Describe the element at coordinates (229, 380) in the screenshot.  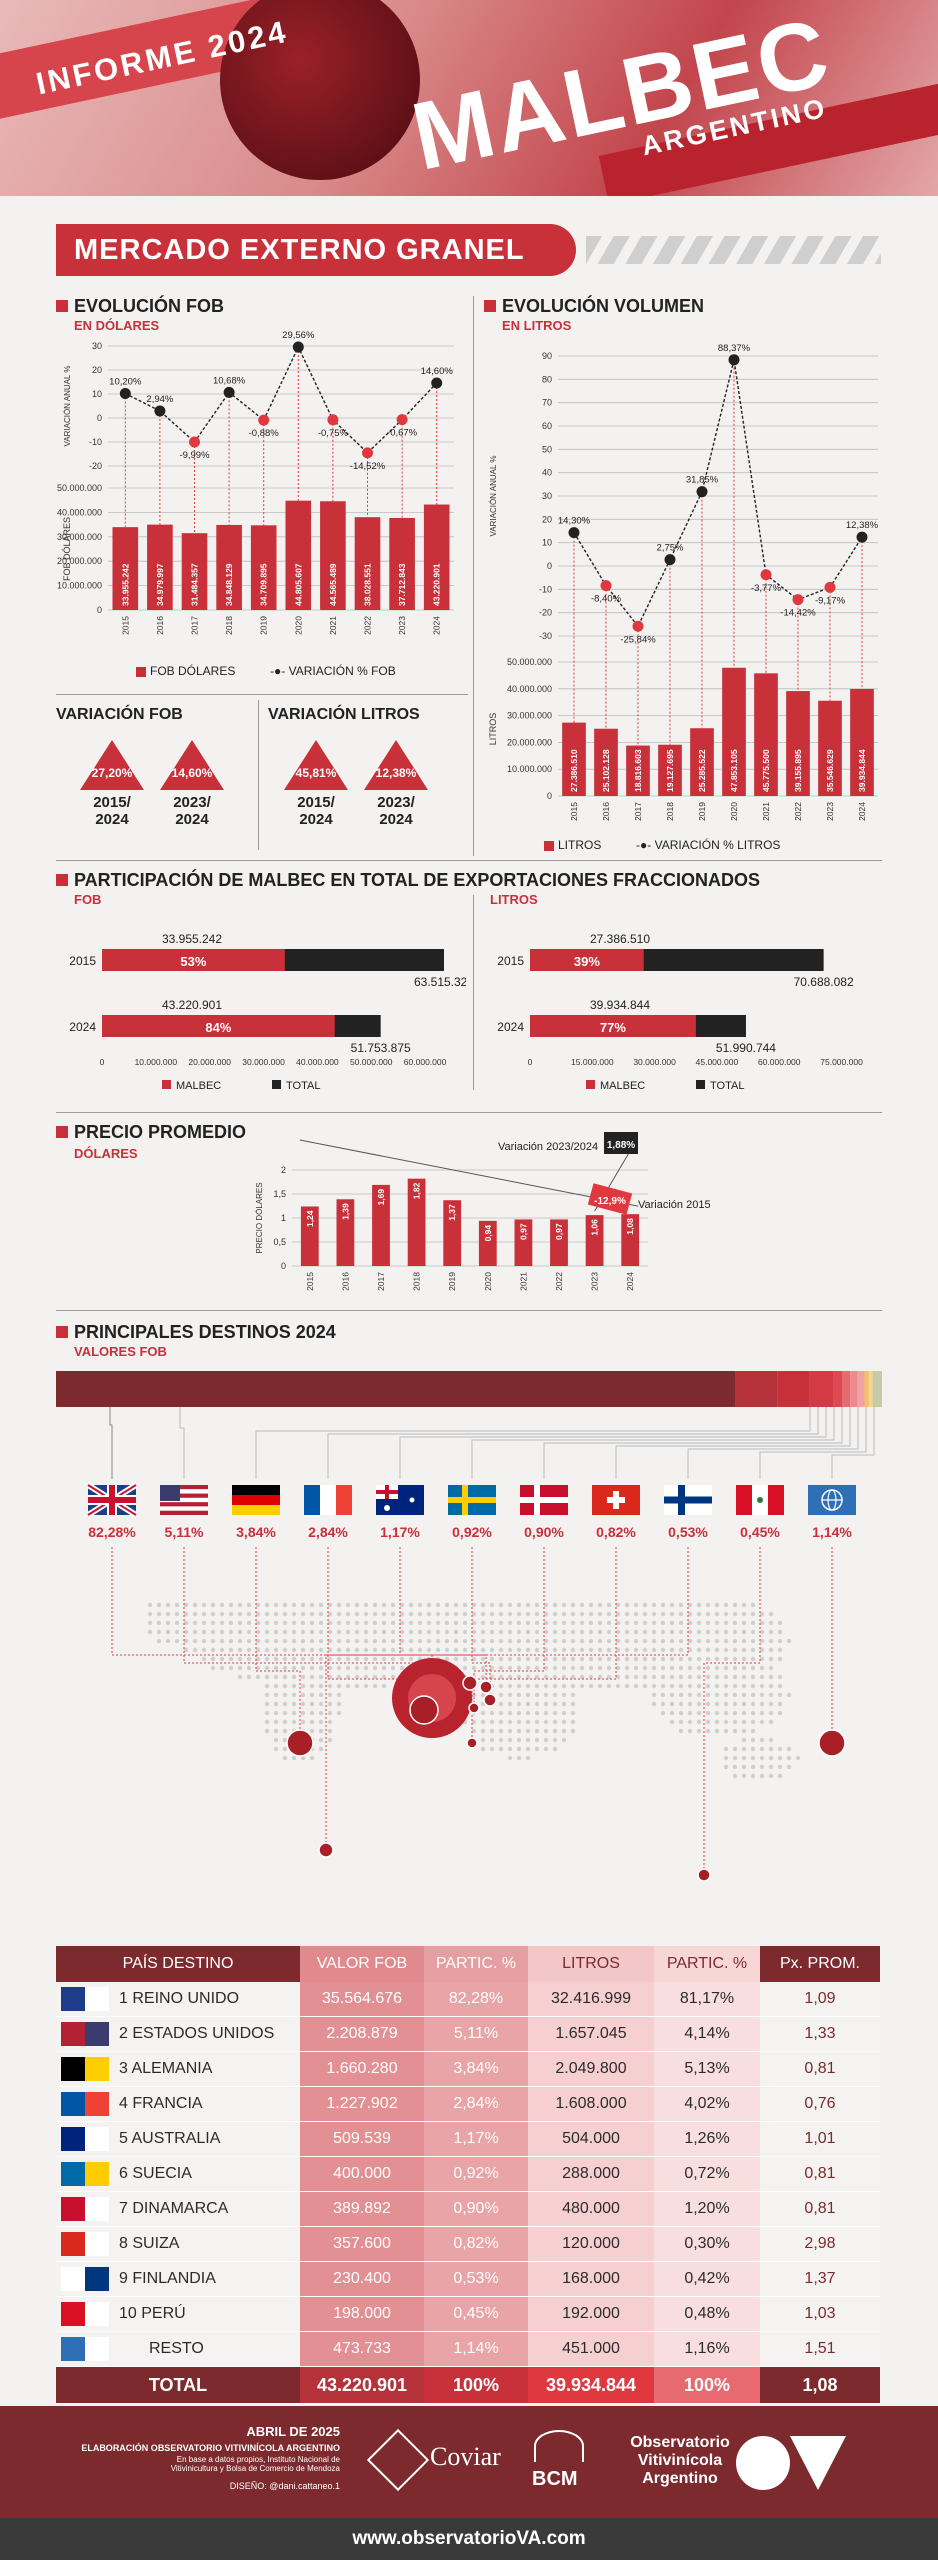
I see `var-point-label: 10,68%` at that location.